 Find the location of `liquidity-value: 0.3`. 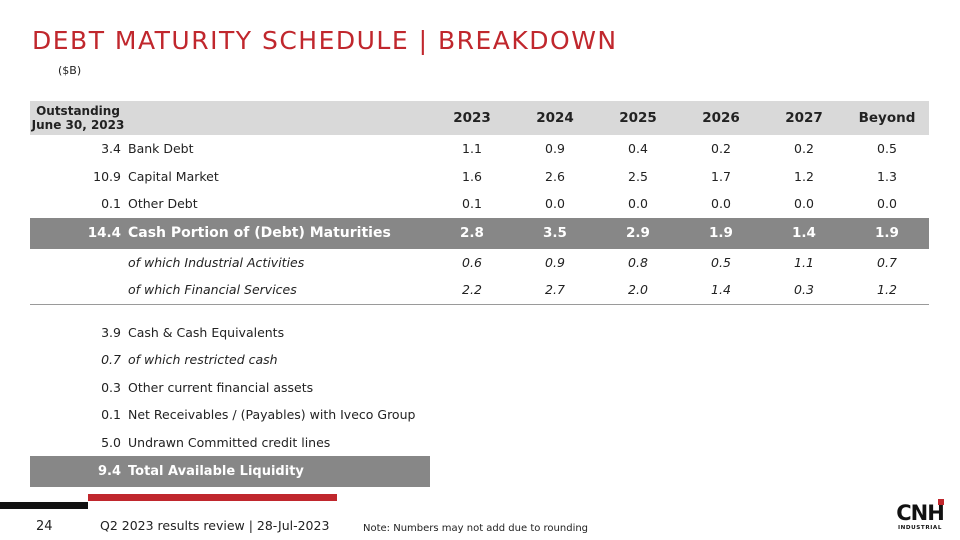

liquidity-value: 0.3 is located at coordinates (111, 387).